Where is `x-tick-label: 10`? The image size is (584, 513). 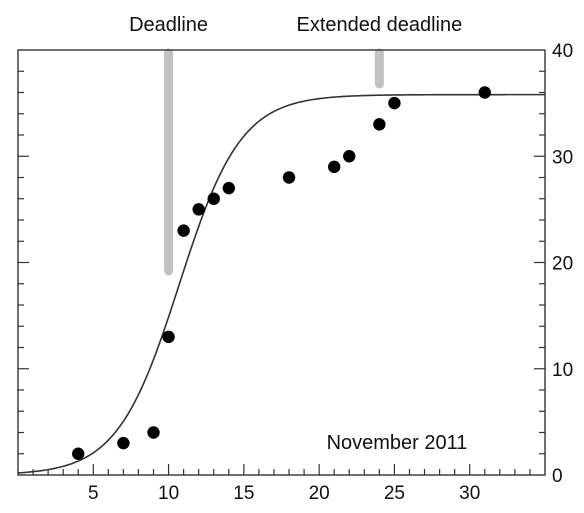 x-tick-label: 10 is located at coordinates (168, 493).